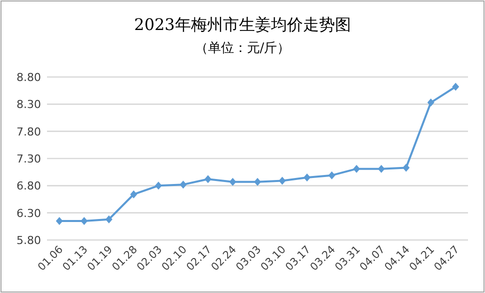 This screenshot has height=293, width=485. What do you see at coordinates (28, 213) in the screenshot?
I see `y-tick-label: 6.30` at bounding box center [28, 213].